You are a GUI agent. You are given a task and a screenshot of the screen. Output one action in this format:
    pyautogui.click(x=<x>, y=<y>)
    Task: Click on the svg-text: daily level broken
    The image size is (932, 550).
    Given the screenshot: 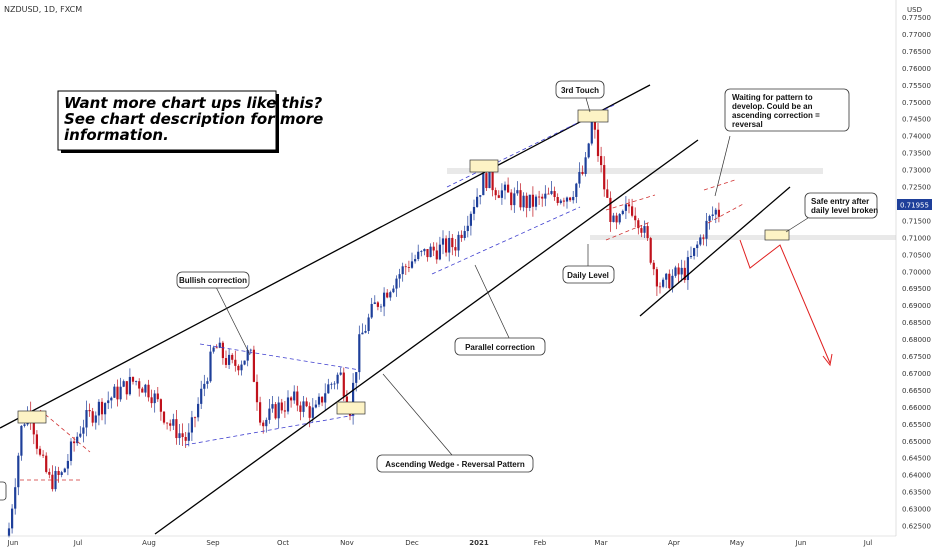 What is the action you would take?
    pyautogui.click(x=844, y=210)
    